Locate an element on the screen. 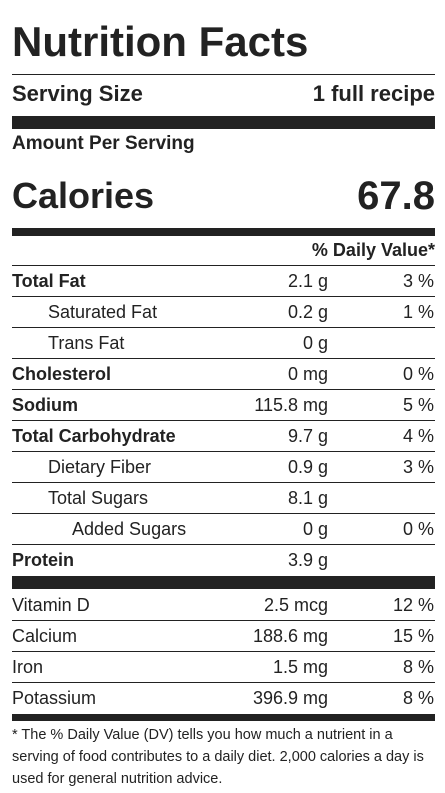  nutrient-row-total-carbohydrate: Total Carbohydrate 9.7 g 4 % is located at coordinates (223, 436).